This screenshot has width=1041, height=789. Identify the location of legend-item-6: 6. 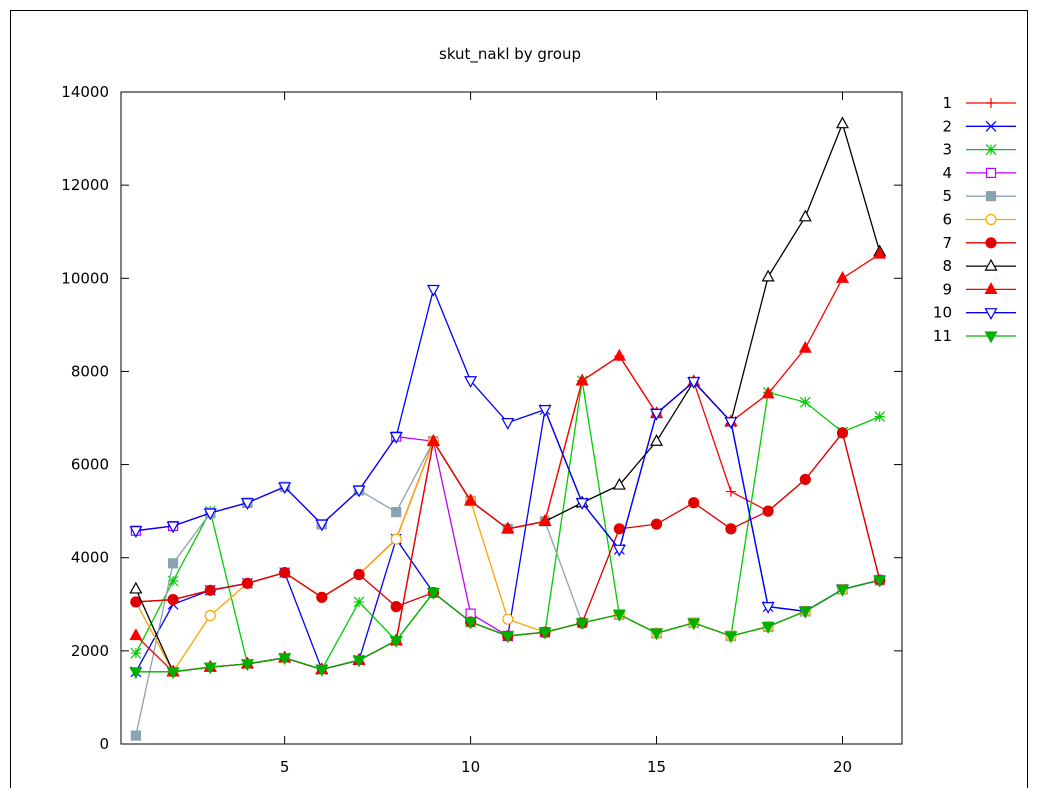
(979, 220).